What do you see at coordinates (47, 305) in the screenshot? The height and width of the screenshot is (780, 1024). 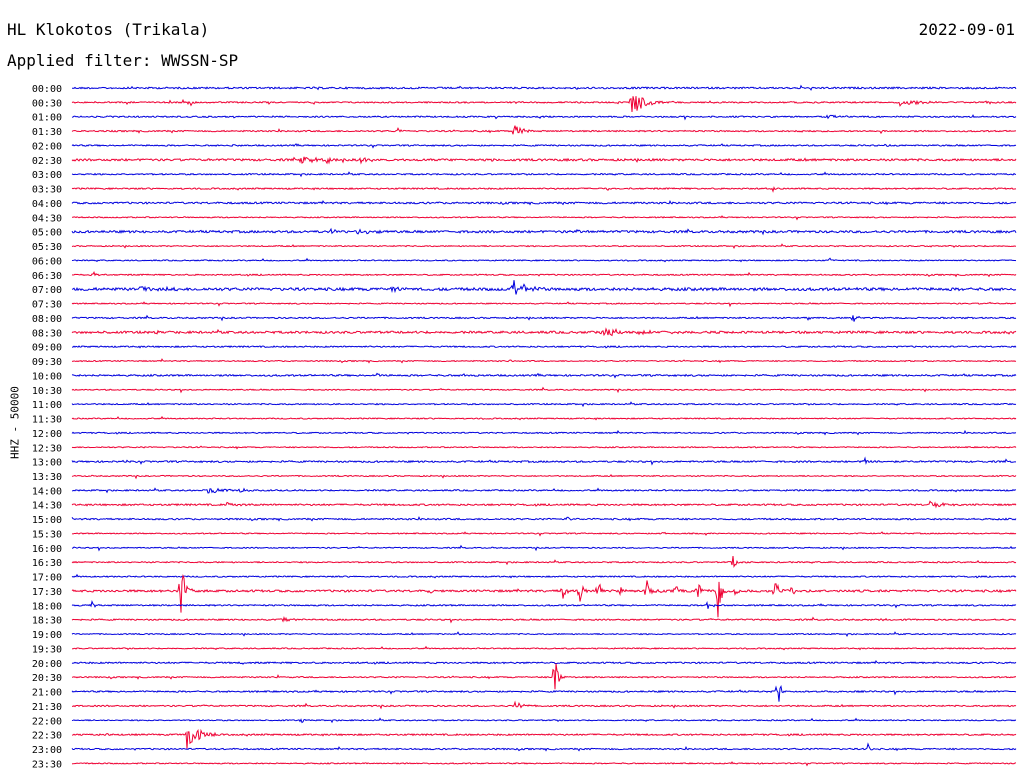 I see `time-label: 07:30` at bounding box center [47, 305].